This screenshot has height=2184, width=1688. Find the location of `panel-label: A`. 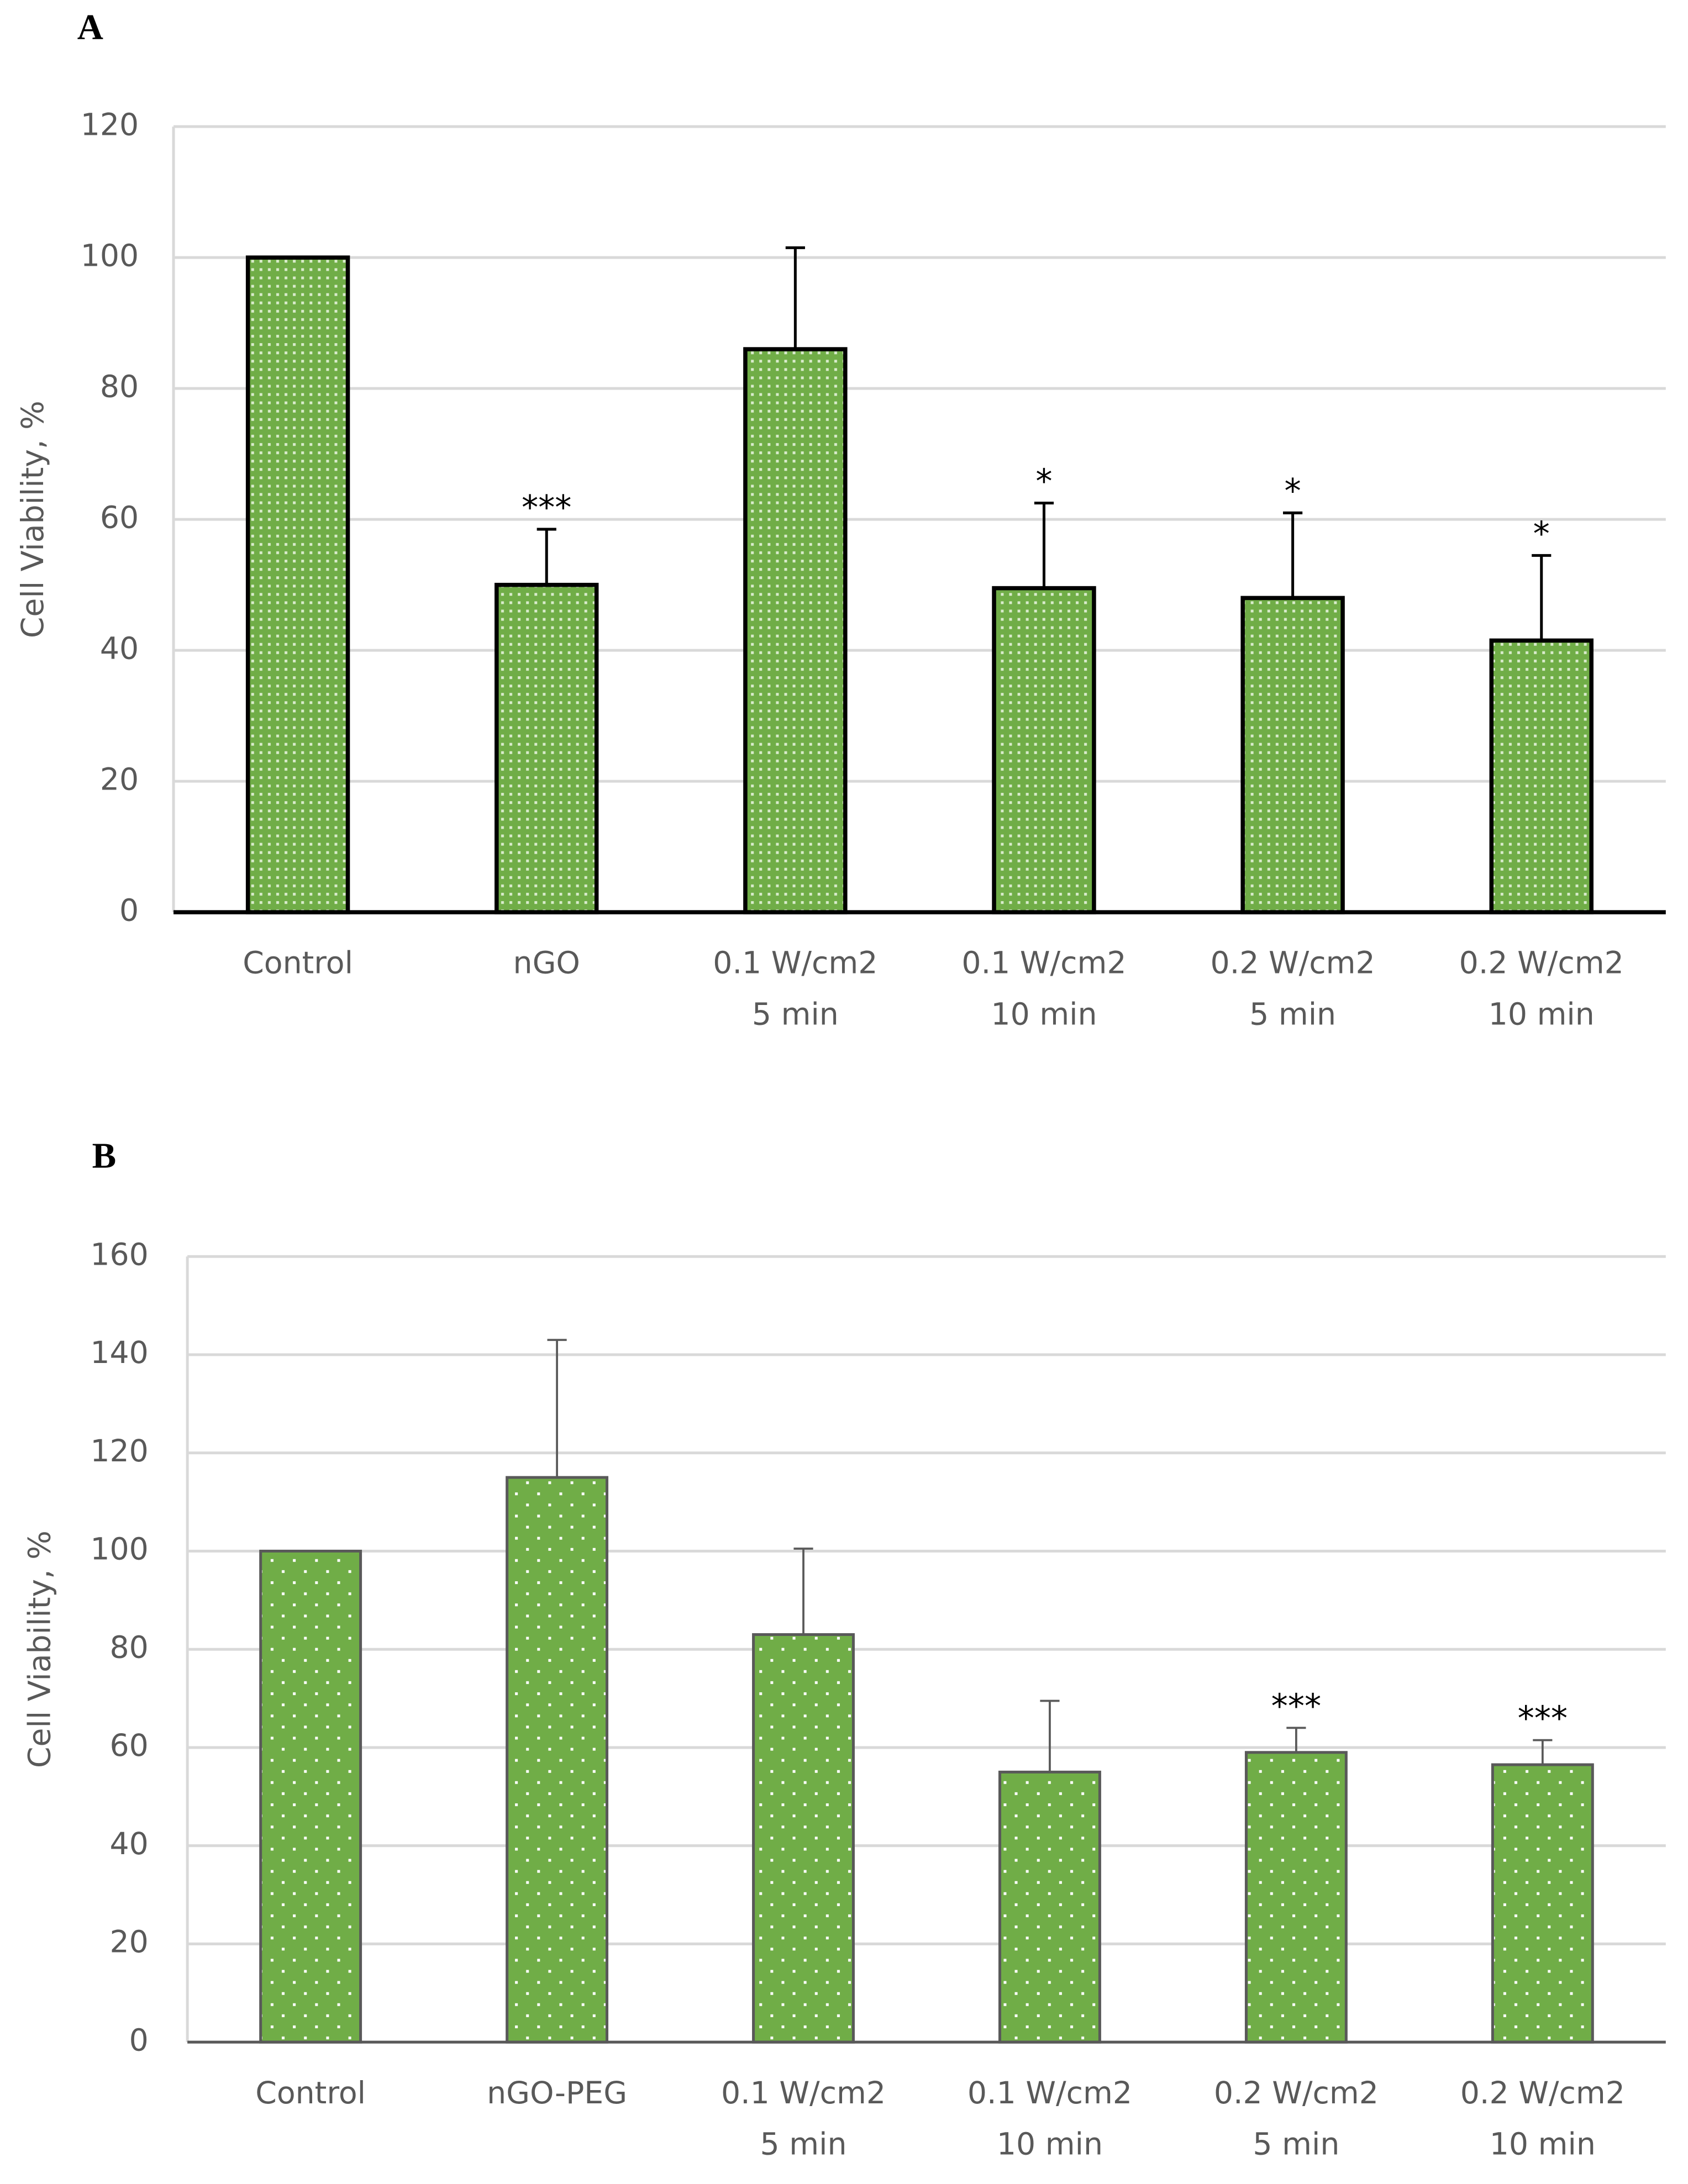

panel-label: A is located at coordinates (90, 28).